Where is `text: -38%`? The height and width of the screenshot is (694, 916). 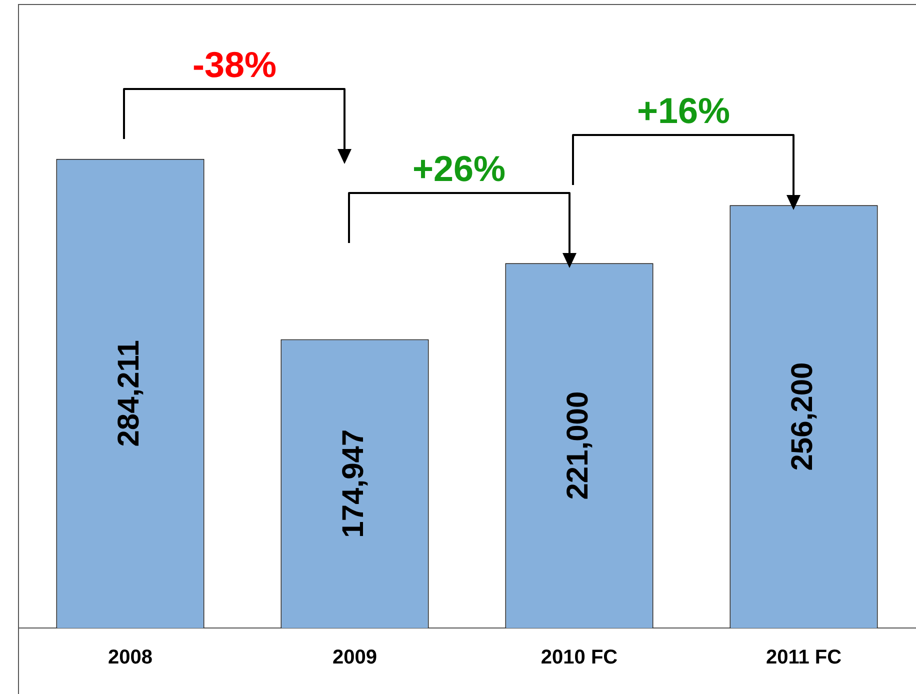 text: -38% is located at coordinates (234, 64).